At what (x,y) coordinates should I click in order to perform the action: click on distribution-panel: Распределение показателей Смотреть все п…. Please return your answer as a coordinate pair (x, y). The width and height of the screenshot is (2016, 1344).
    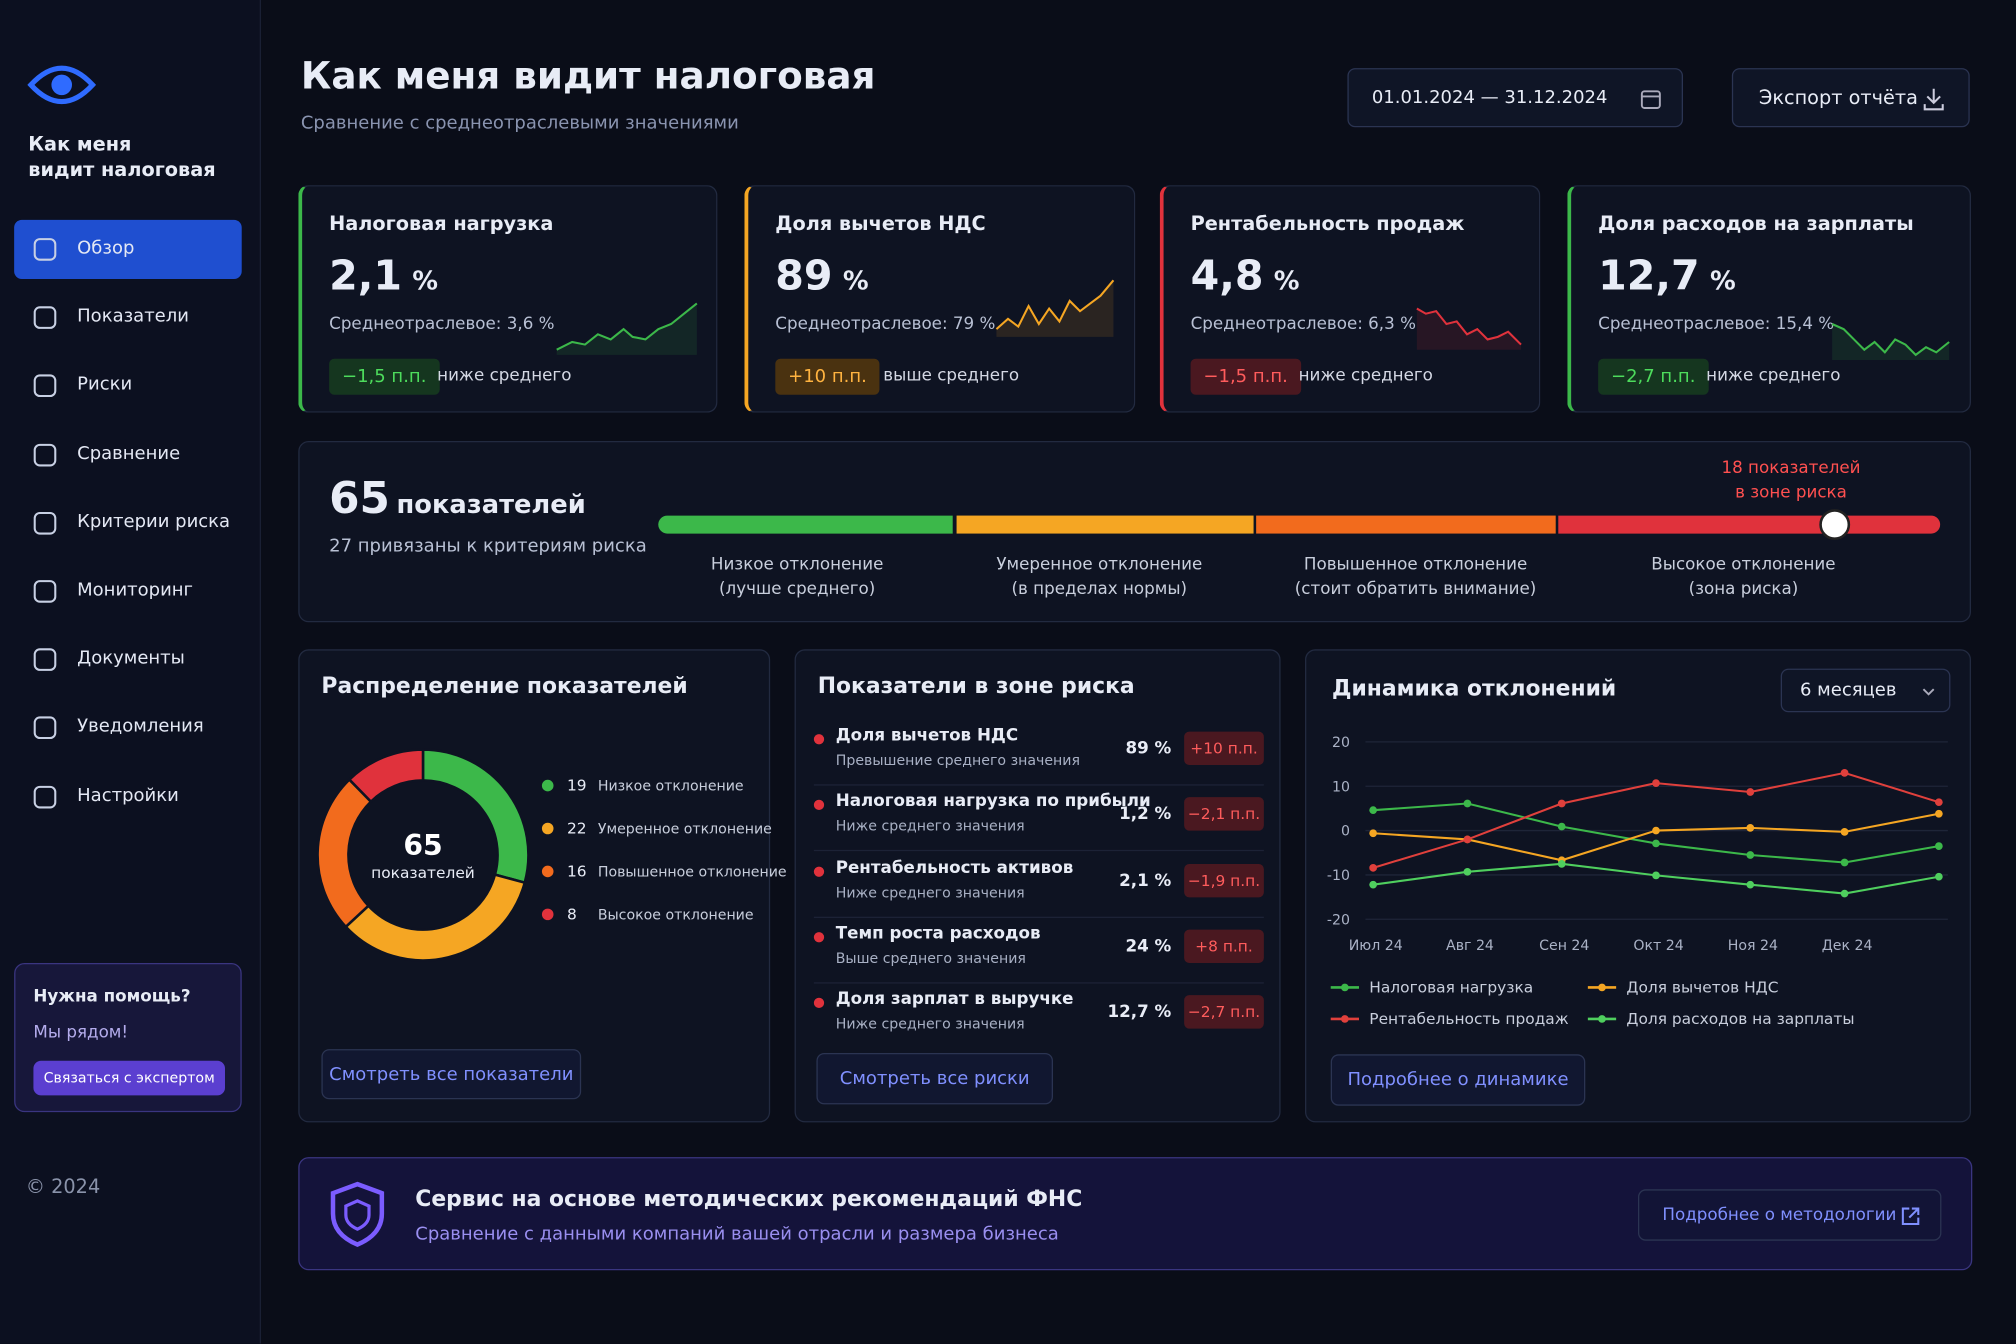
    Looking at the image, I should click on (534, 886).